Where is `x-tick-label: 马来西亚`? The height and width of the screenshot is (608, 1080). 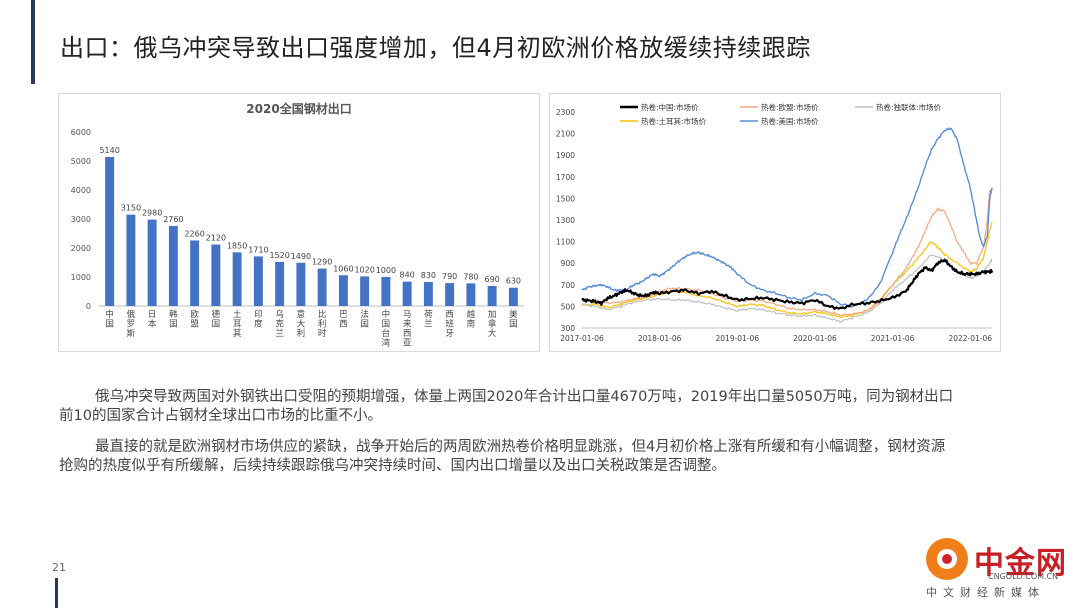 x-tick-label: 马来西亚 is located at coordinates (407, 329).